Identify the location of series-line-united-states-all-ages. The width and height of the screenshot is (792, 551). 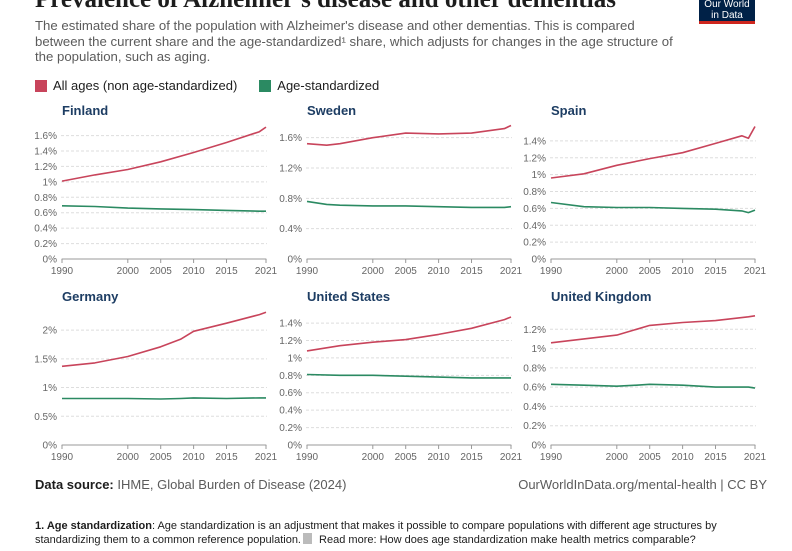
(409, 334).